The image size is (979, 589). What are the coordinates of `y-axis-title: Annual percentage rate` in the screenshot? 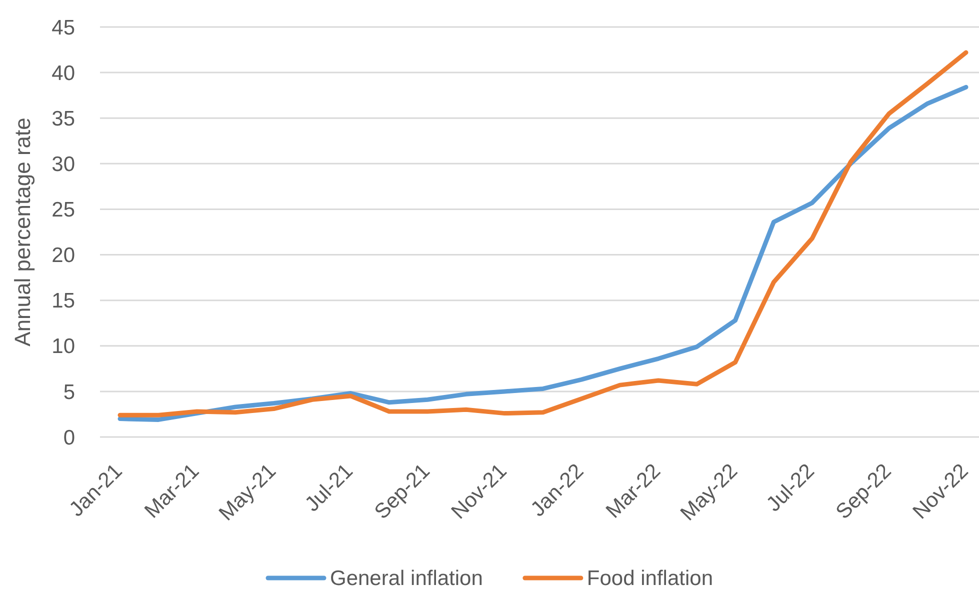 It's located at (22, 232).